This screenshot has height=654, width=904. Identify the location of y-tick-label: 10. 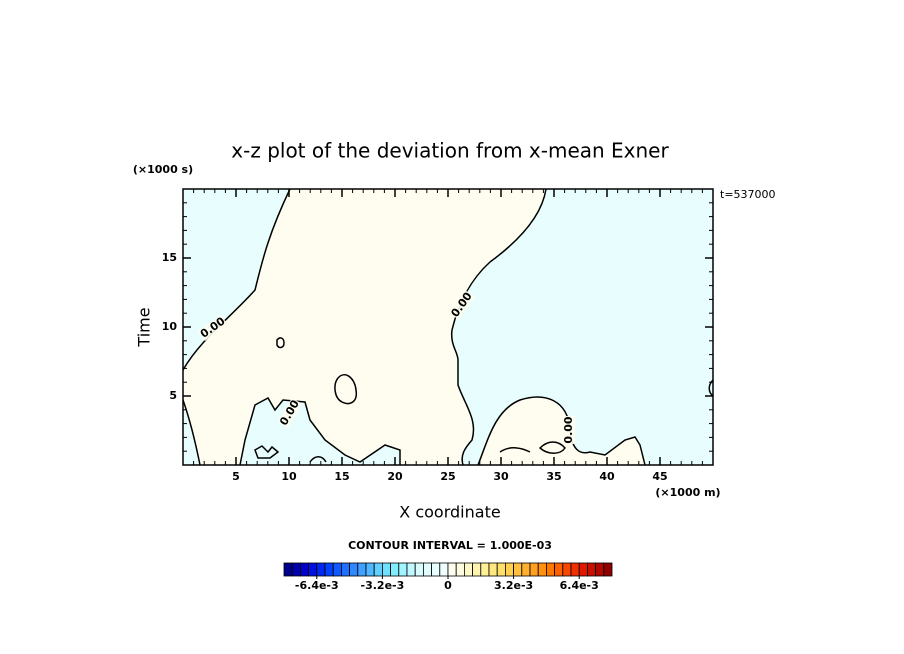
(170, 326).